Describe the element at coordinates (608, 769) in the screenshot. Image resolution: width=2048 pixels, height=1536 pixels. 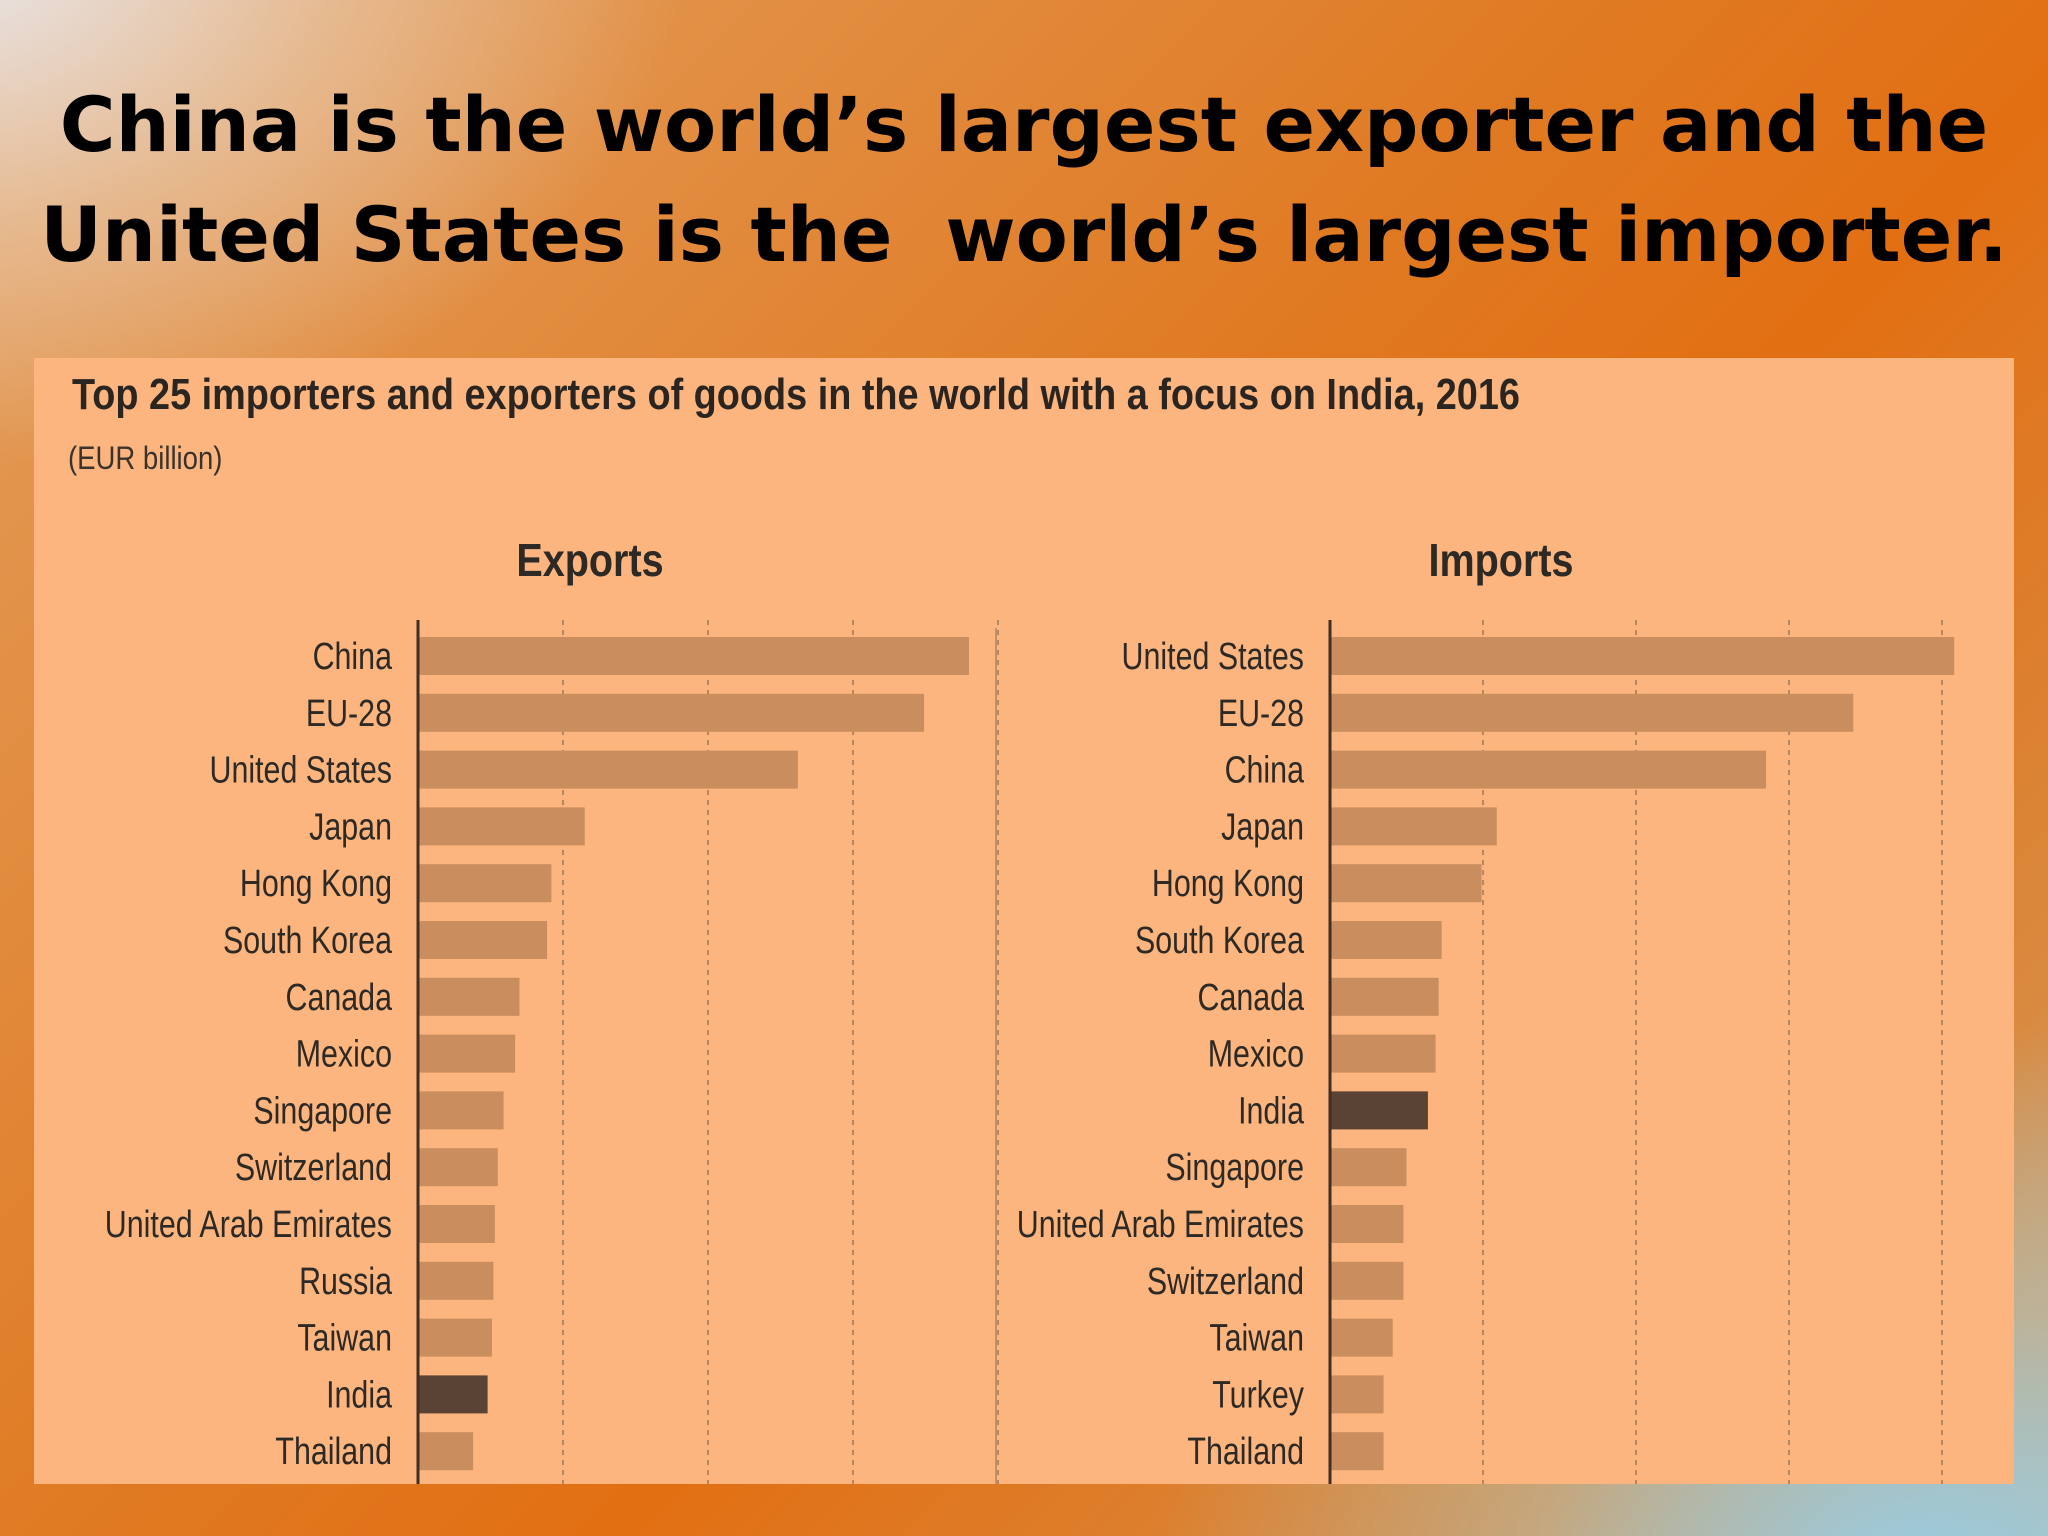
I see `exports-bar-united-states` at that location.